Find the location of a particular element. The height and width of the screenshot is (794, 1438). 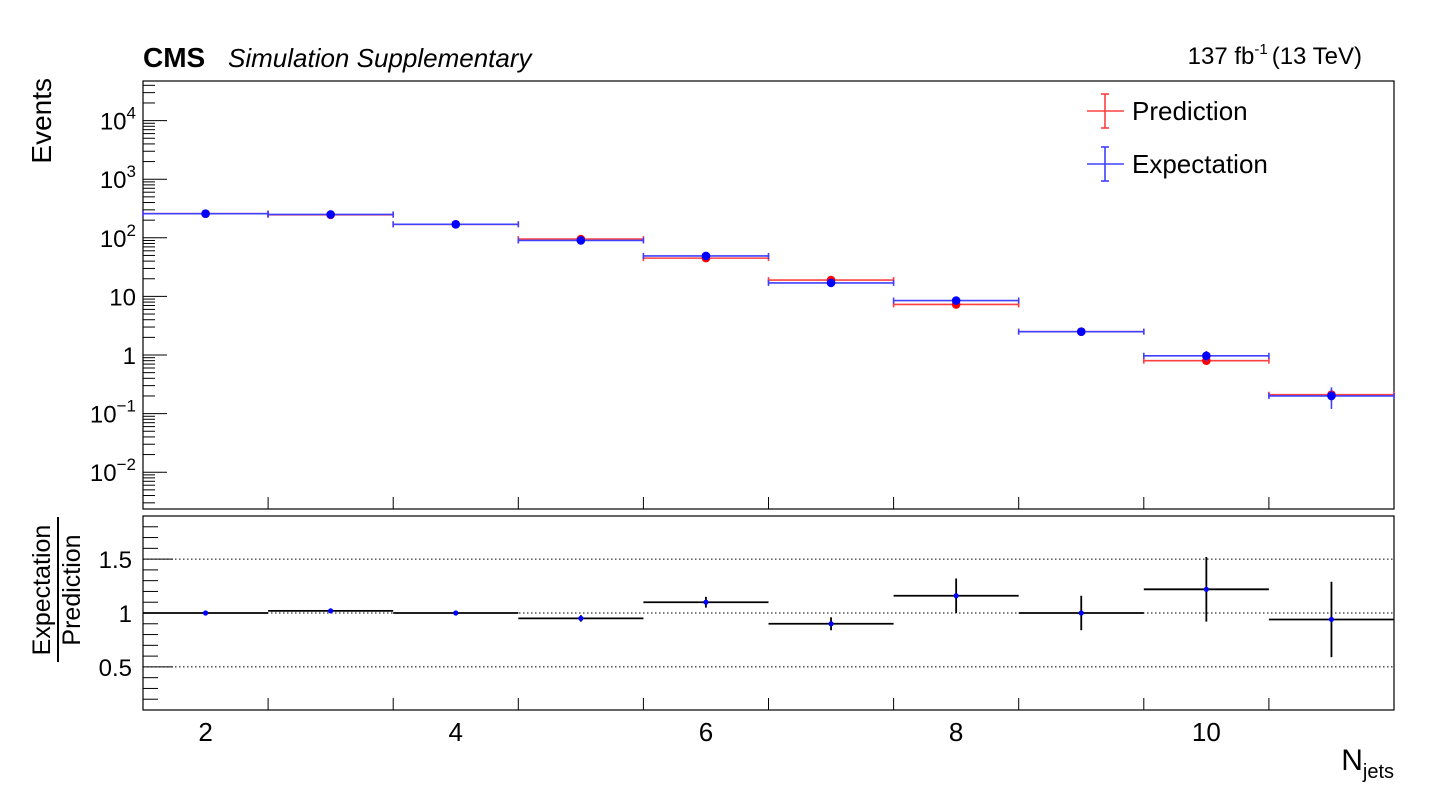

lumi-value: 137 fb is located at coordinates (1221, 56).